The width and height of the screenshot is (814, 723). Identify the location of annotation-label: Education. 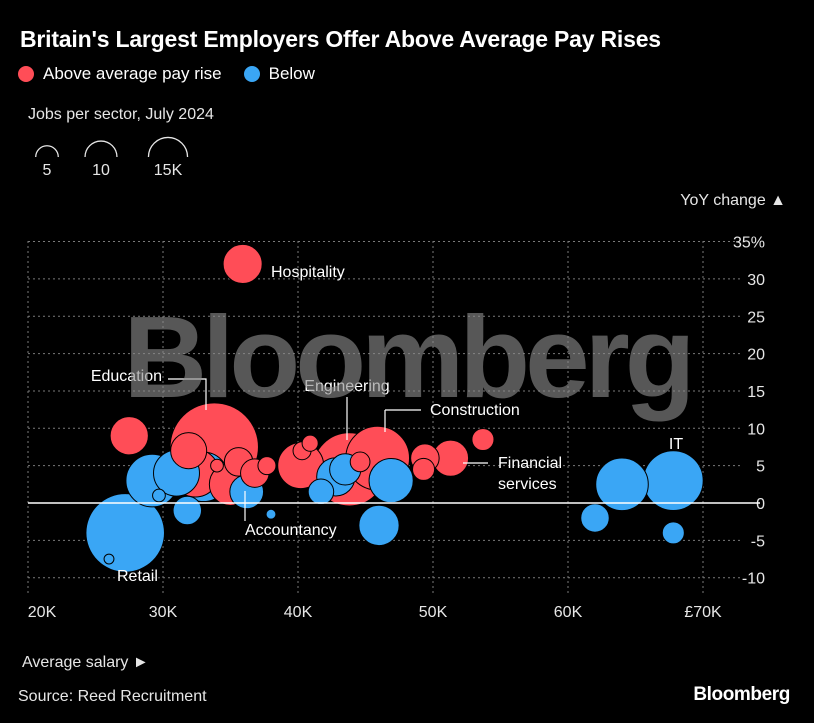
(126, 376).